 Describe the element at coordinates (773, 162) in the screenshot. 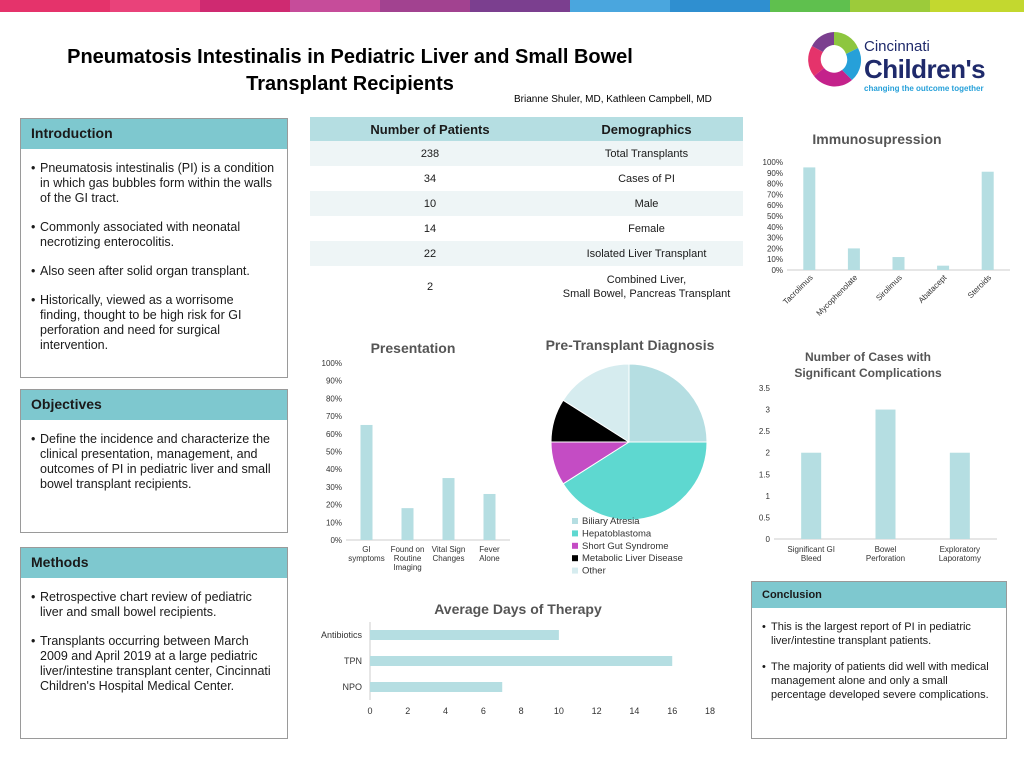

I see `y-tick-label: 100%` at that location.